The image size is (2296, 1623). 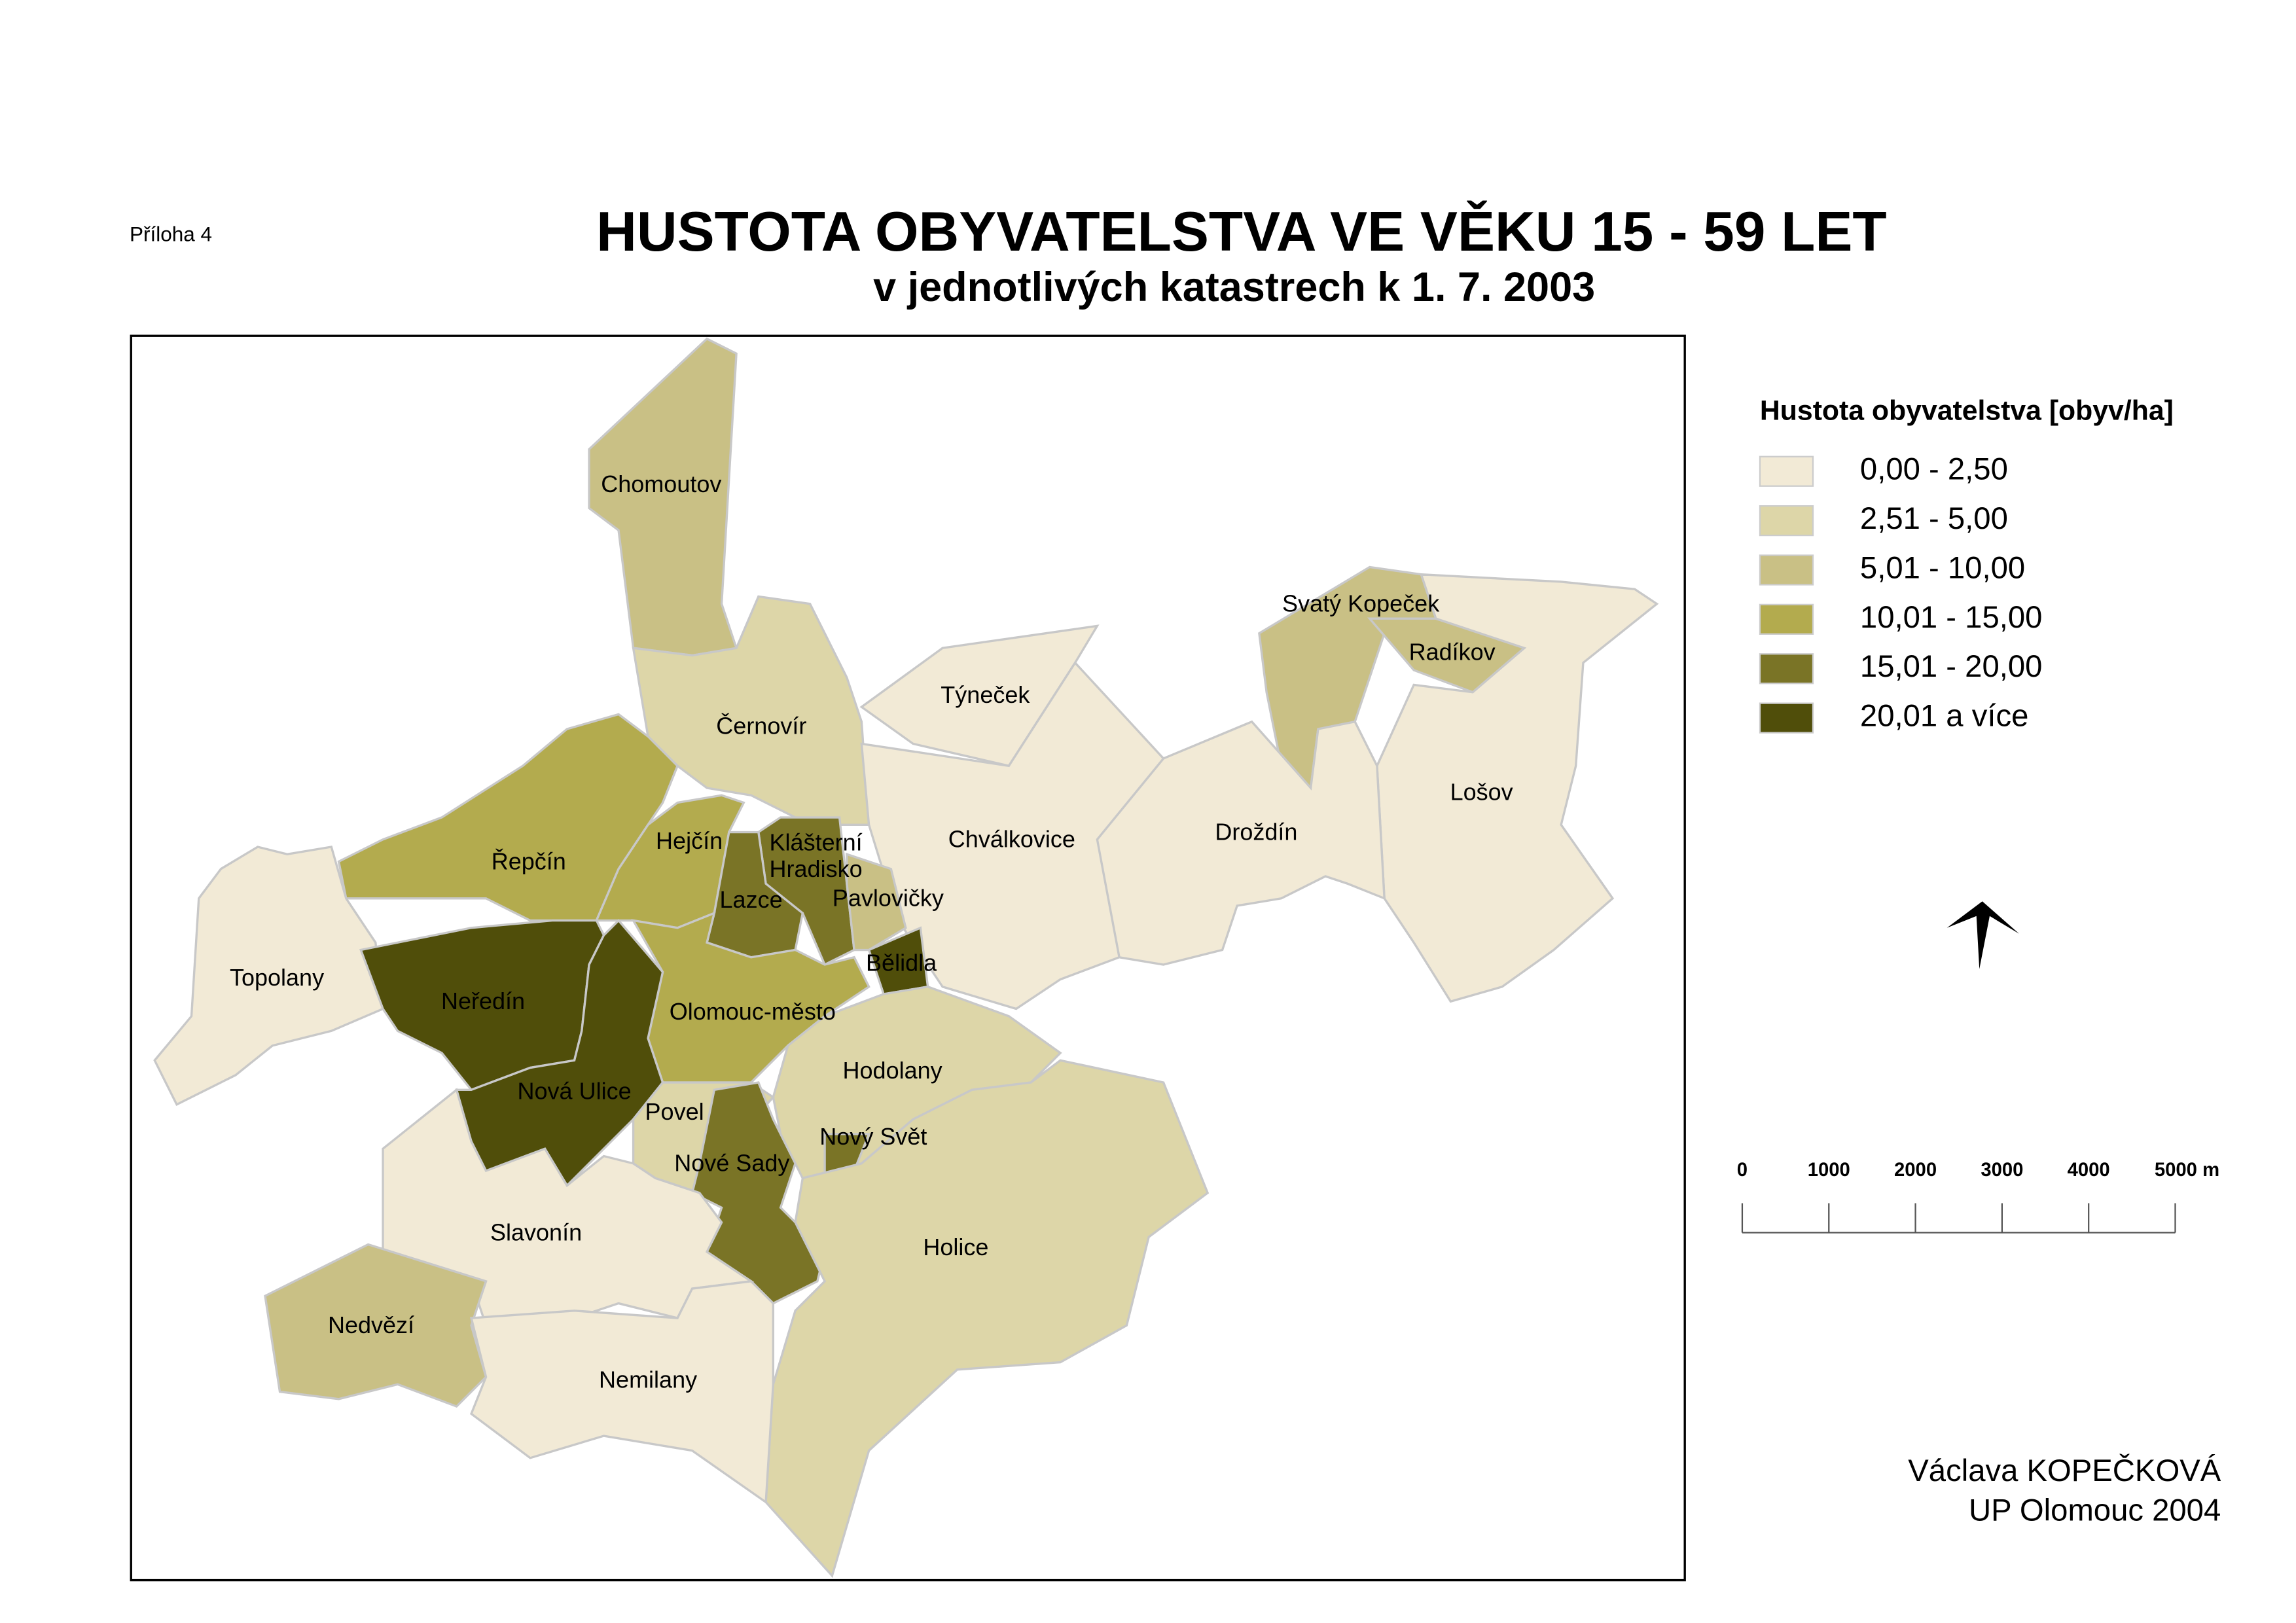 I want to click on district-label: Radíkov, so click(x=1452, y=652).